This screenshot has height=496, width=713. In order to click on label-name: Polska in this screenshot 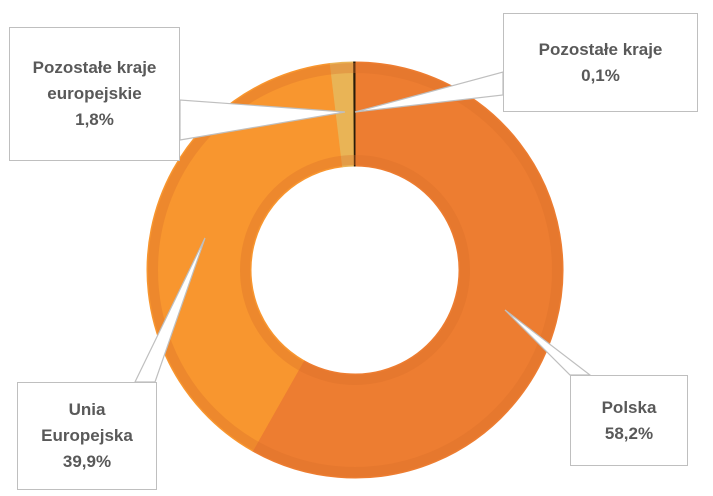, I will do `click(629, 407)`.